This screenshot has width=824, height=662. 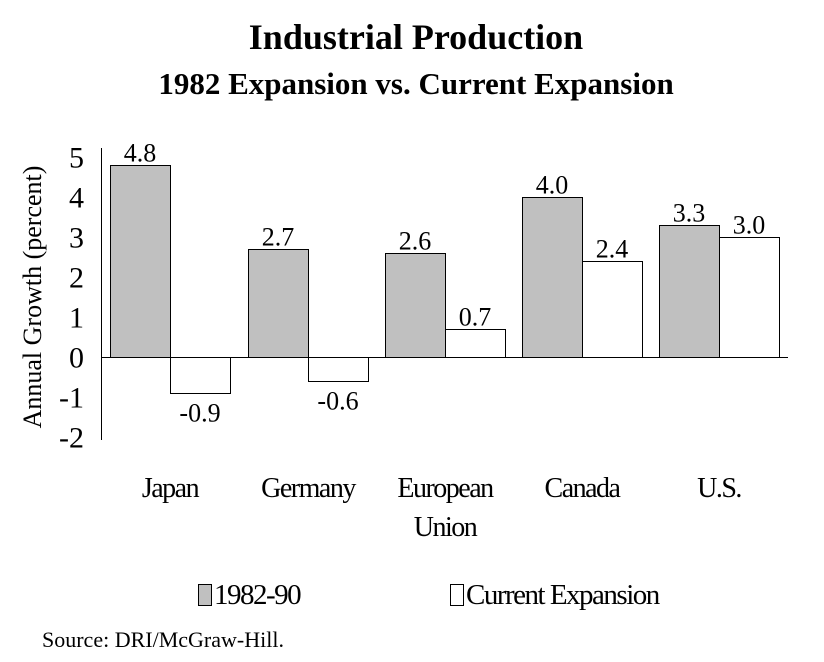 What do you see at coordinates (76, 198) in the screenshot?
I see `y-tick-label: 4` at bounding box center [76, 198].